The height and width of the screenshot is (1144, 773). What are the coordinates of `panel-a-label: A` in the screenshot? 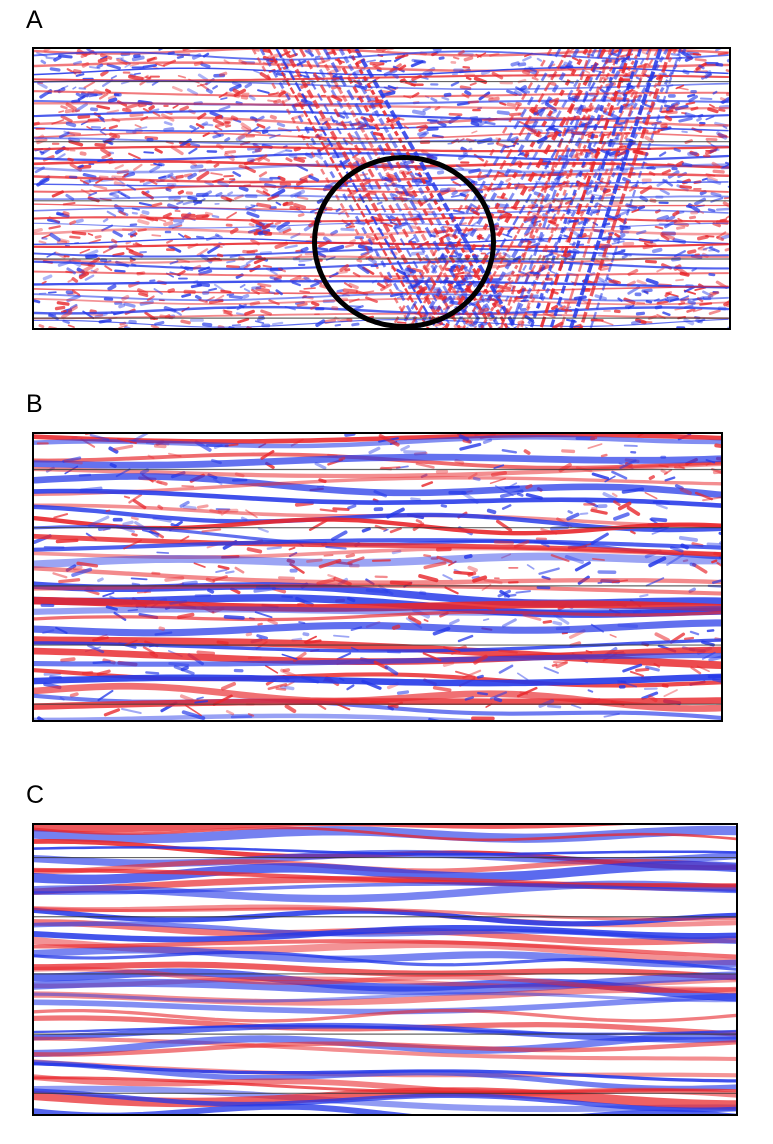 It's located at (34, 20).